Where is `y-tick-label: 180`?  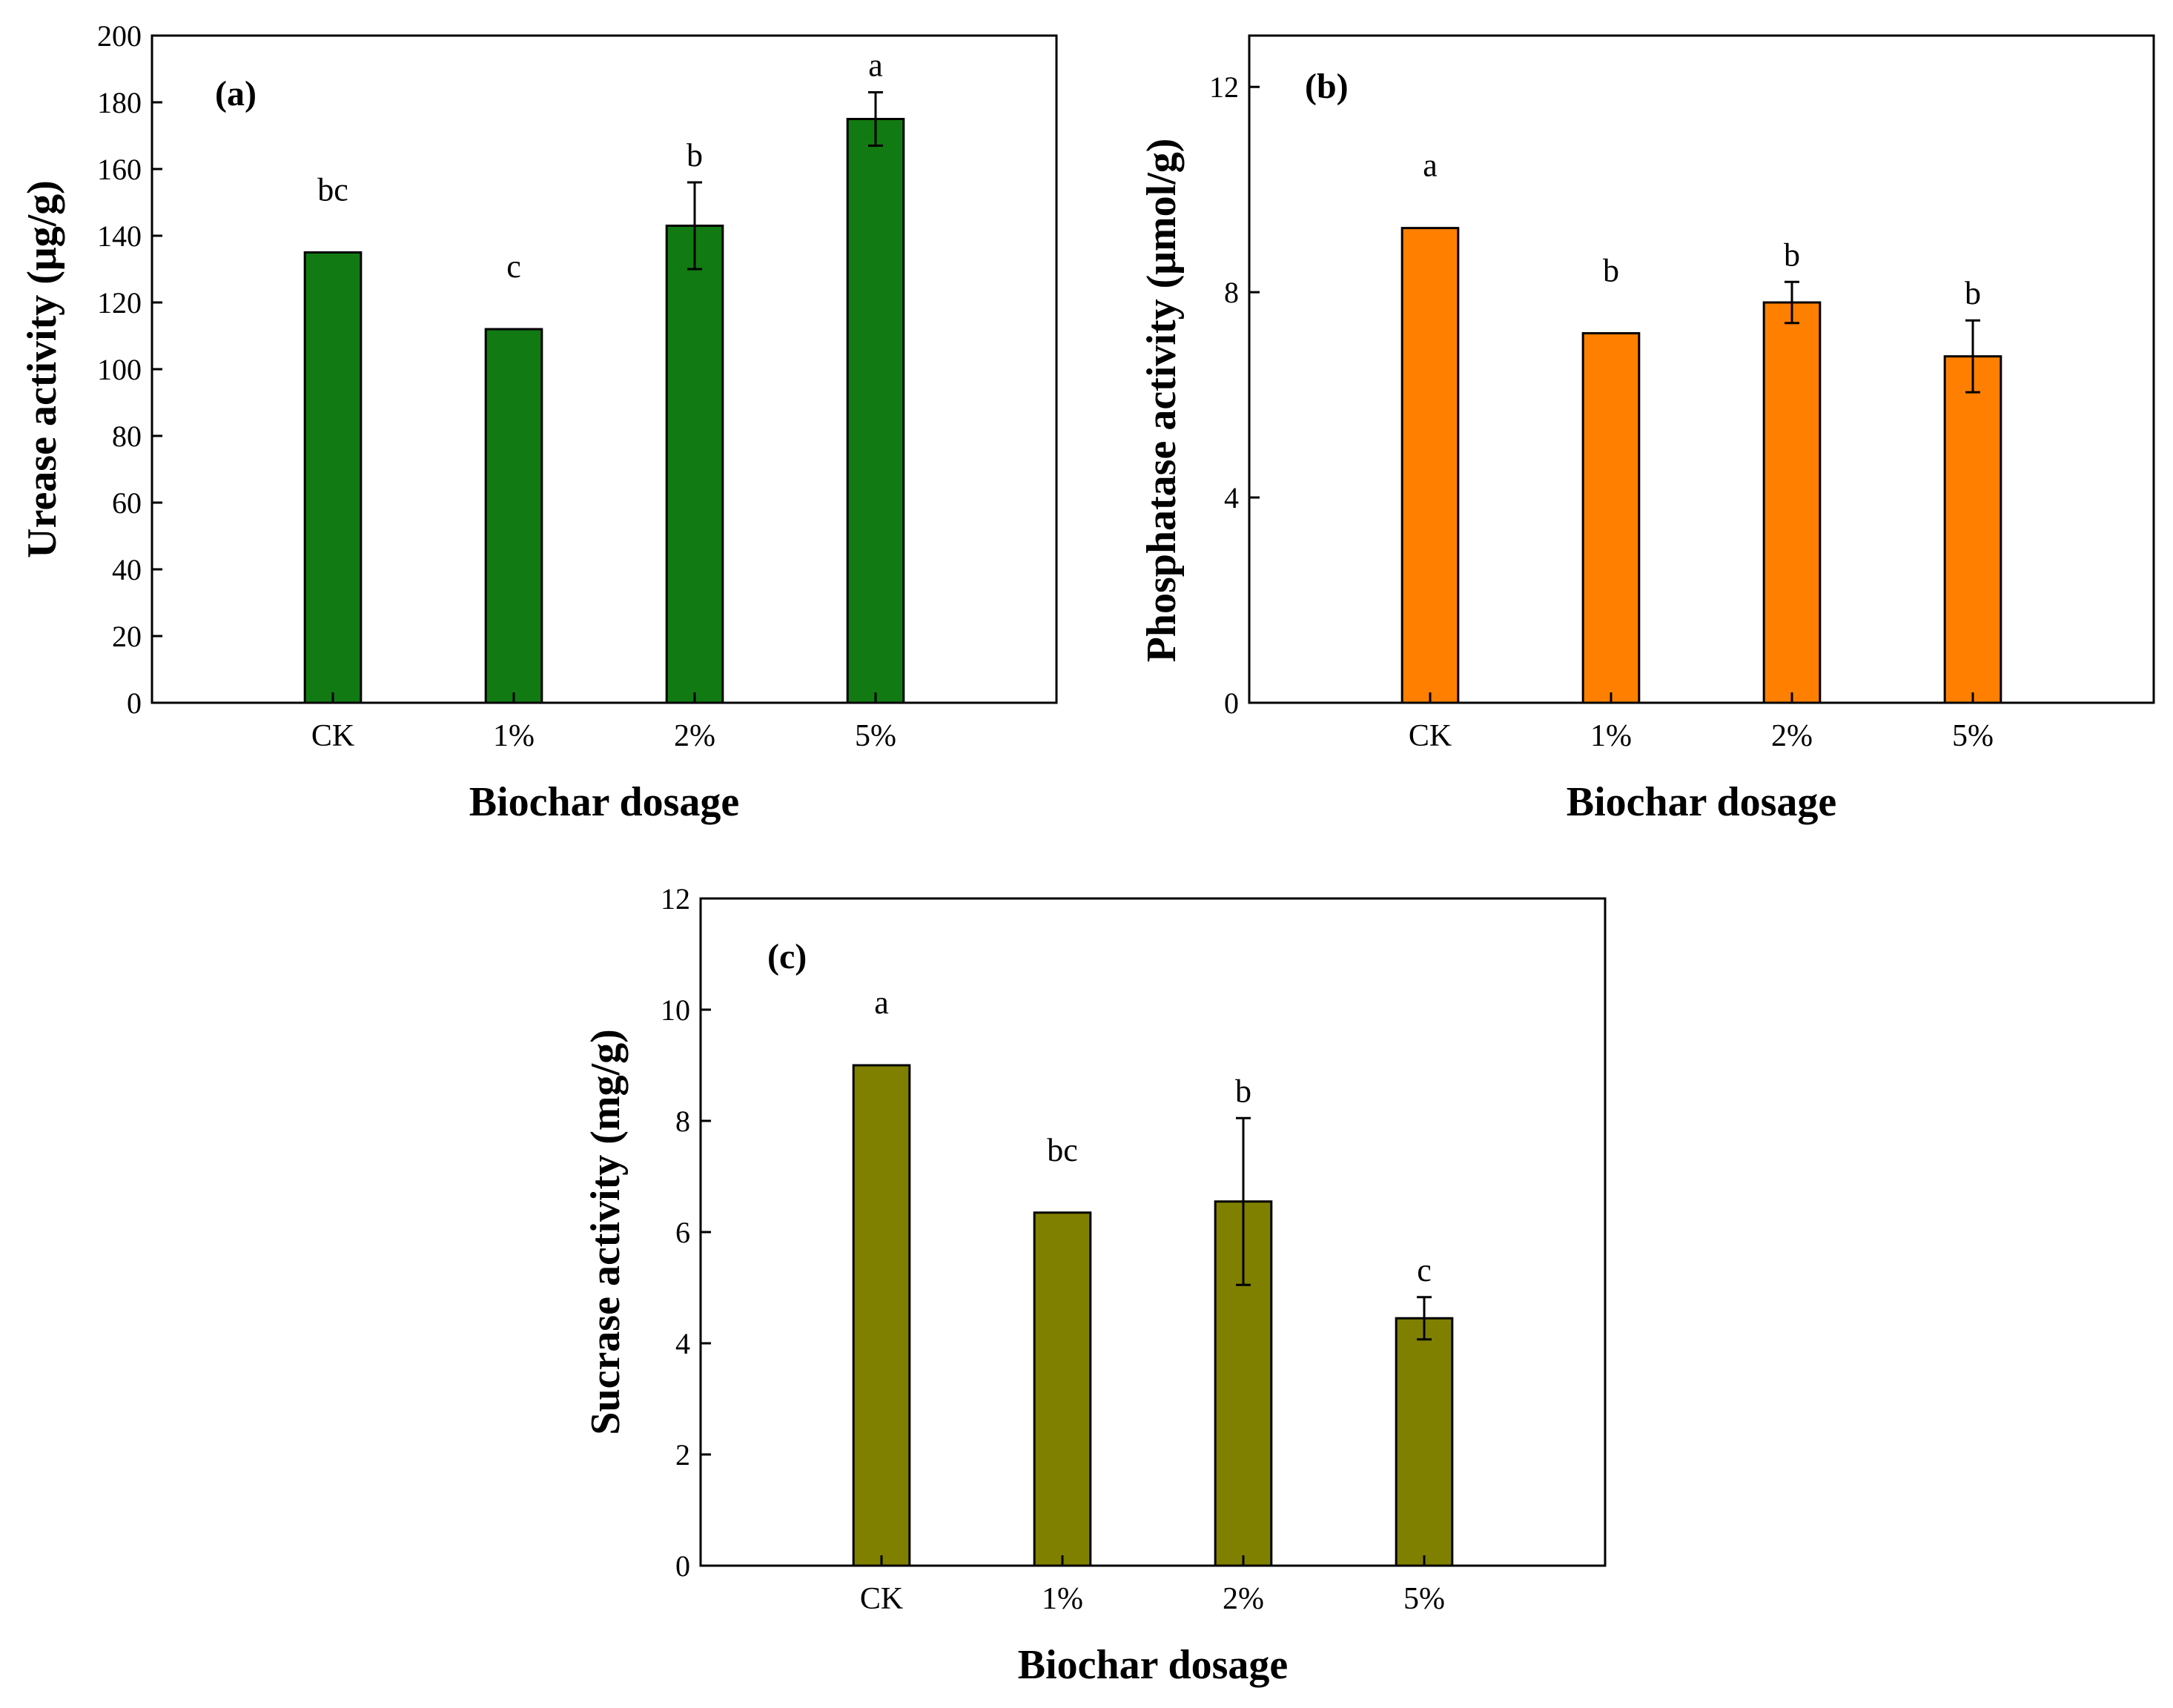 y-tick-label: 180 is located at coordinates (119, 102).